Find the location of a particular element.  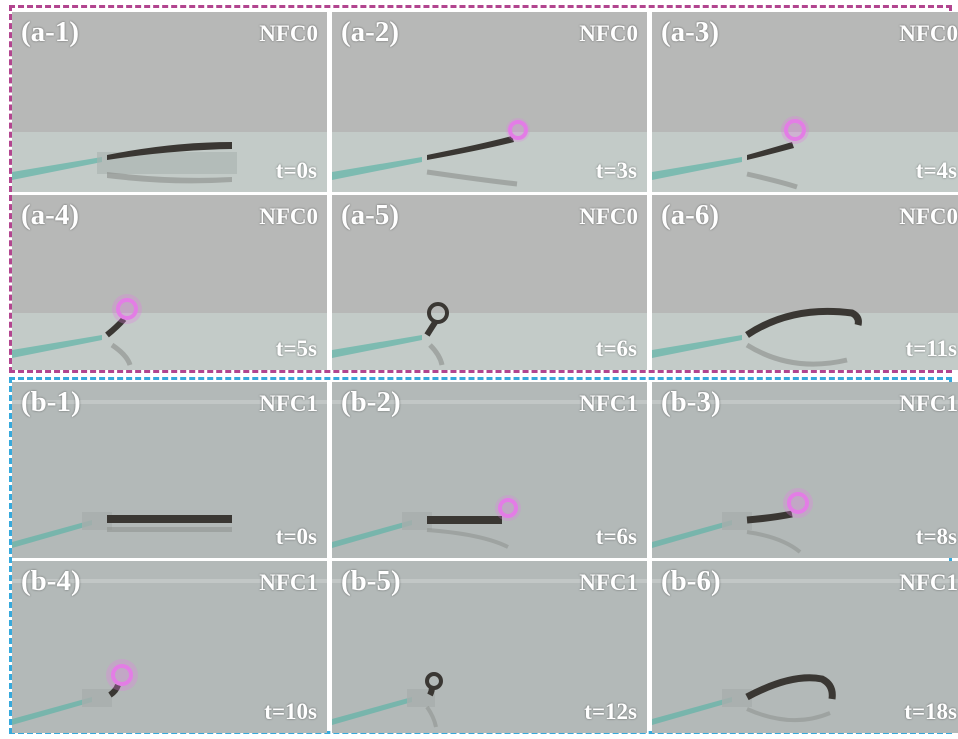

panel-label: (a-6) is located at coordinates (690, 215).